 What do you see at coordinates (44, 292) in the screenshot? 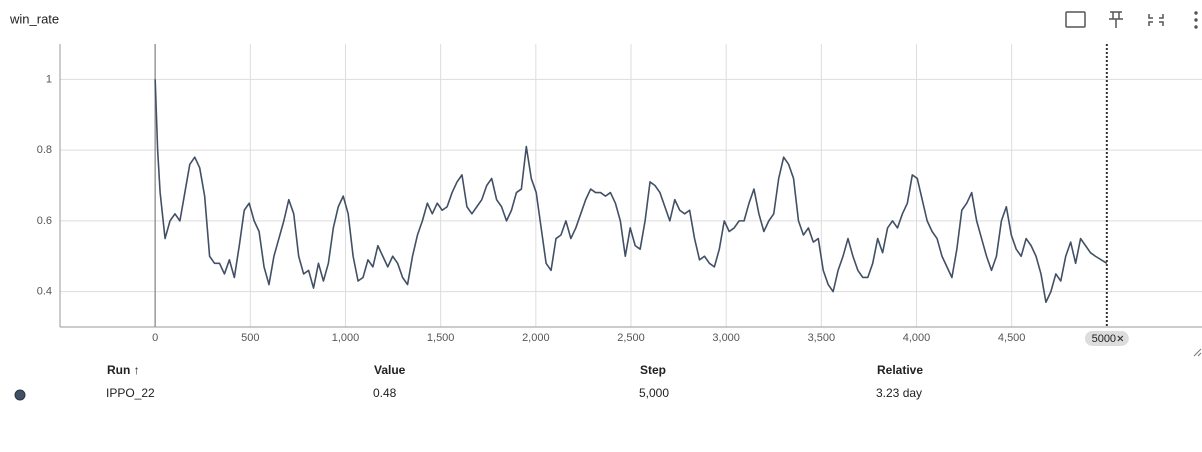
I see `y-tick-label: 0.4` at bounding box center [44, 292].